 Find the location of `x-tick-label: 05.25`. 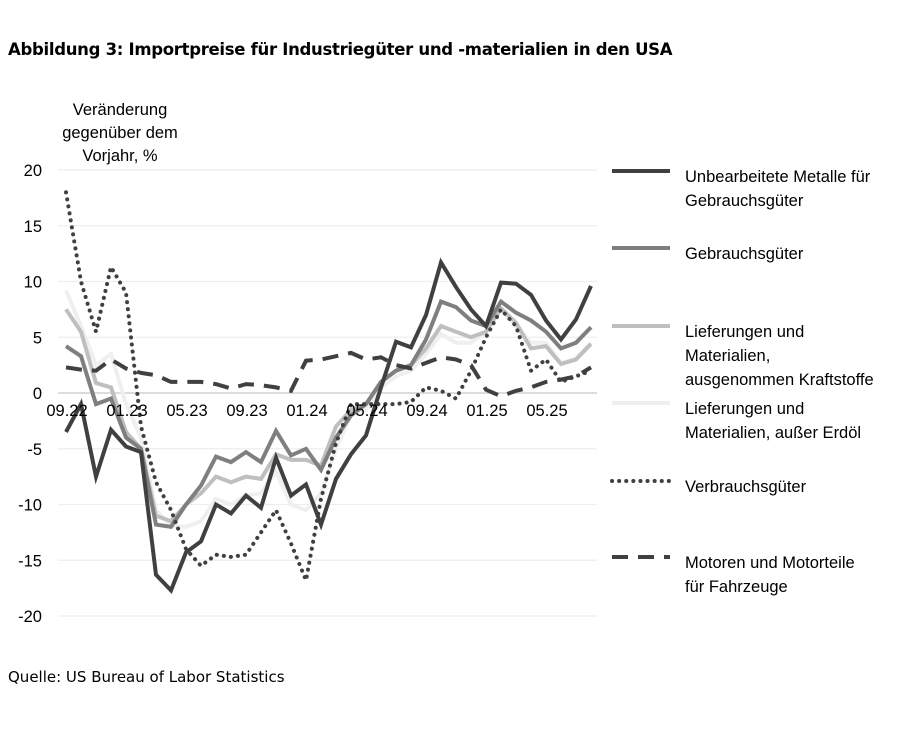

x-tick-label: 05.25 is located at coordinates (546, 411).